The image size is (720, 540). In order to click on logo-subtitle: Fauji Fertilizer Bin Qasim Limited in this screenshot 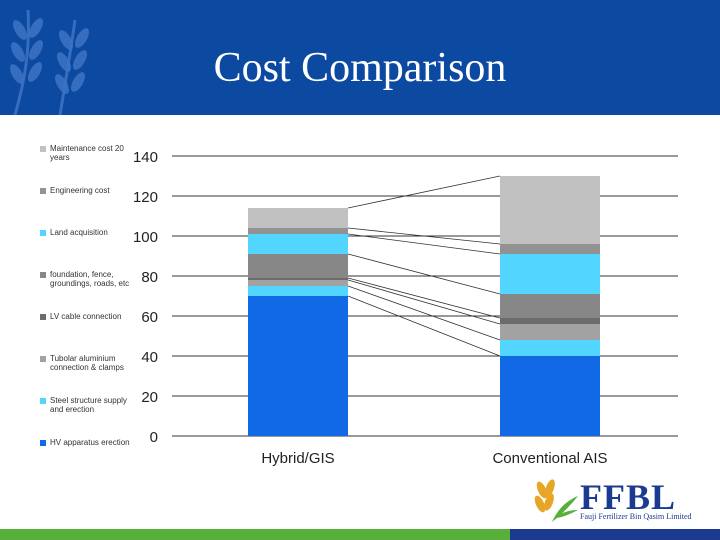, I will do `click(636, 516)`.